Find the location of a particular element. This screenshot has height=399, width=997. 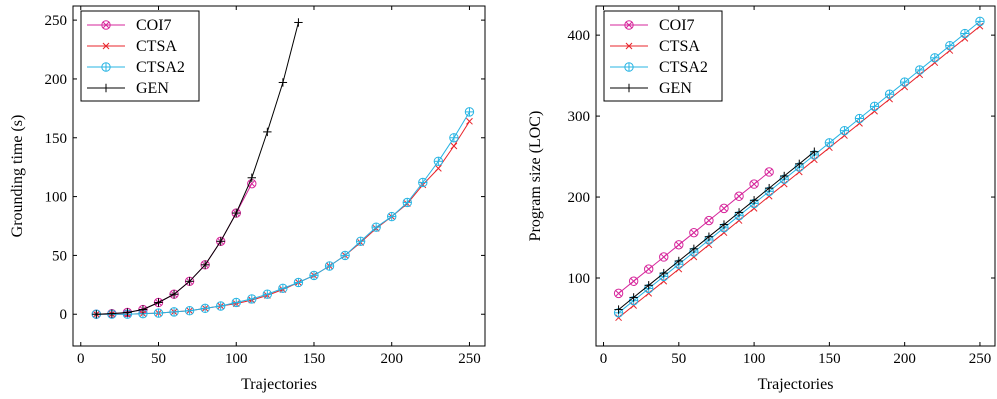

y-axis-title: Program size (LOC) is located at coordinates (535, 176).